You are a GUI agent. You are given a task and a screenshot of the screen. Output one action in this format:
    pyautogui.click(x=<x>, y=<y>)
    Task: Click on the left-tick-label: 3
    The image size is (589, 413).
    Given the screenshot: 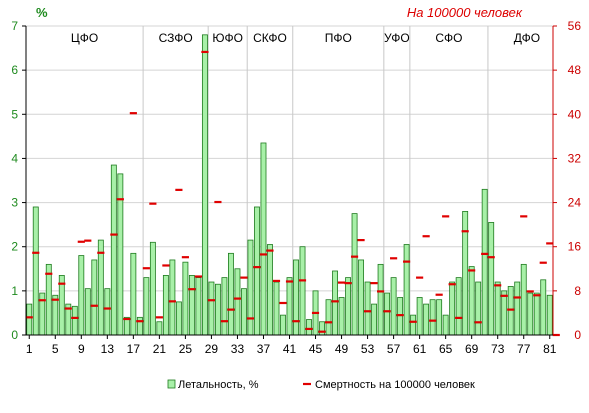 What is the action you would take?
    pyautogui.click(x=14, y=203)
    